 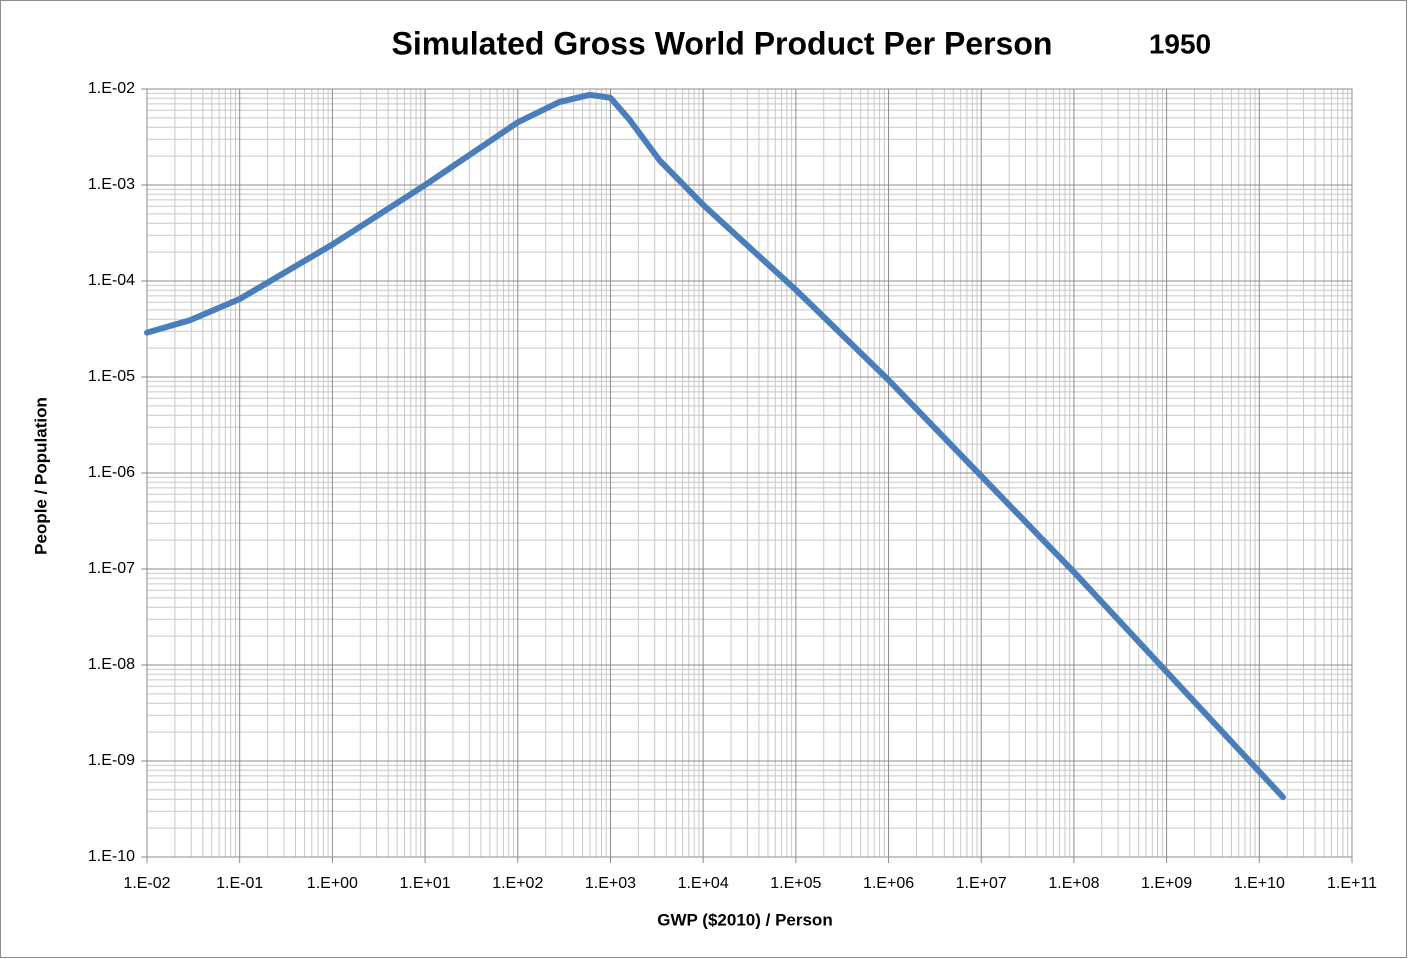 I want to click on y-tick-label: 1.E-02, so click(x=111, y=88).